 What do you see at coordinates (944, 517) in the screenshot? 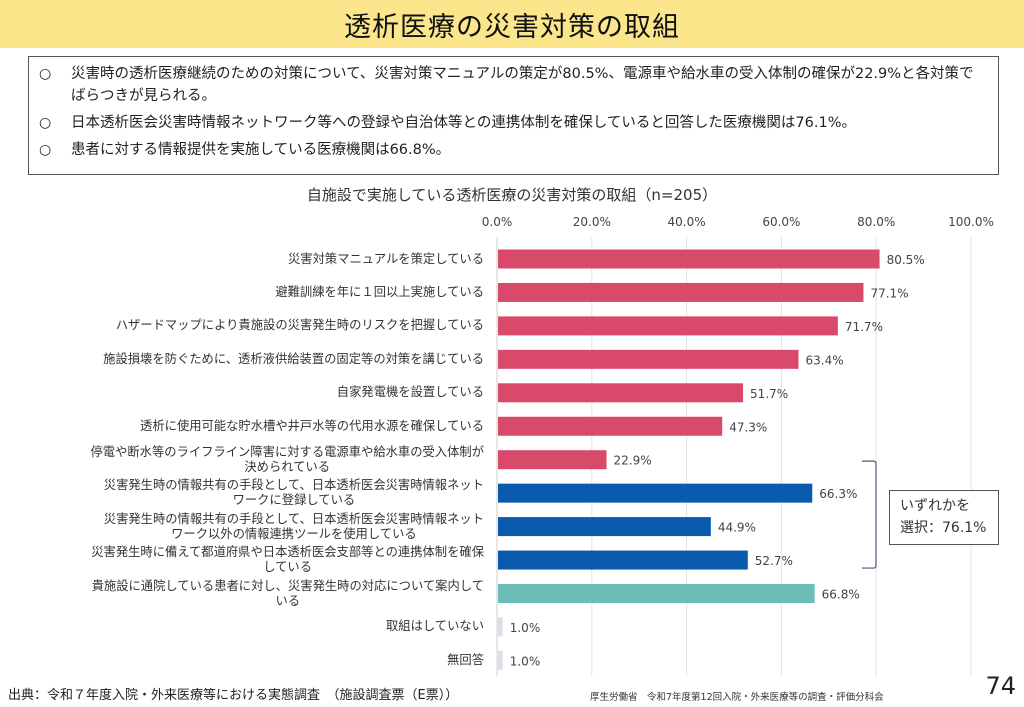
I see `annotation-callout: いずれかを 選択：76.1%` at bounding box center [944, 517].